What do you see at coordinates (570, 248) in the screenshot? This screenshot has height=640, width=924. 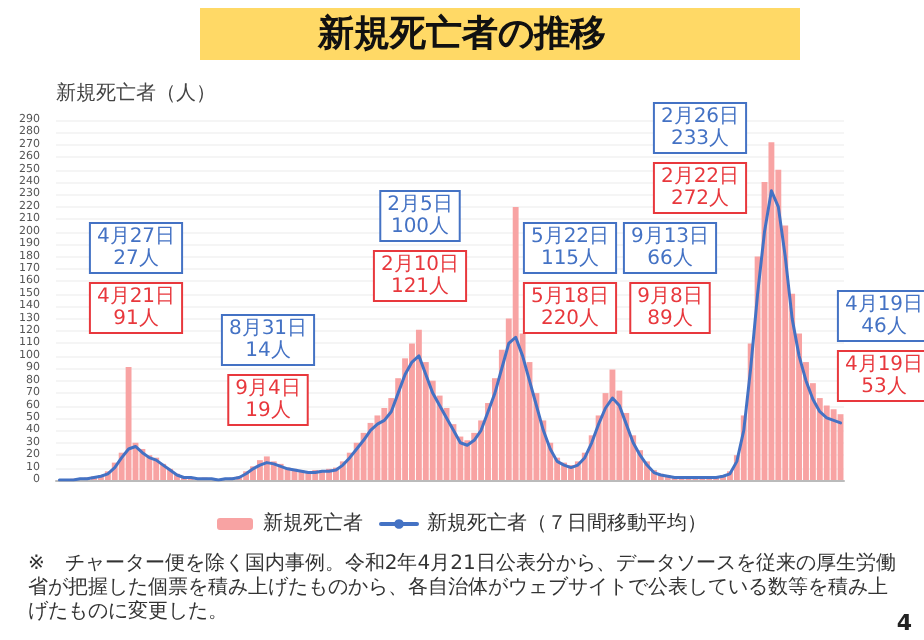 I see `annotation: 5月22日 115人` at bounding box center [570, 248].